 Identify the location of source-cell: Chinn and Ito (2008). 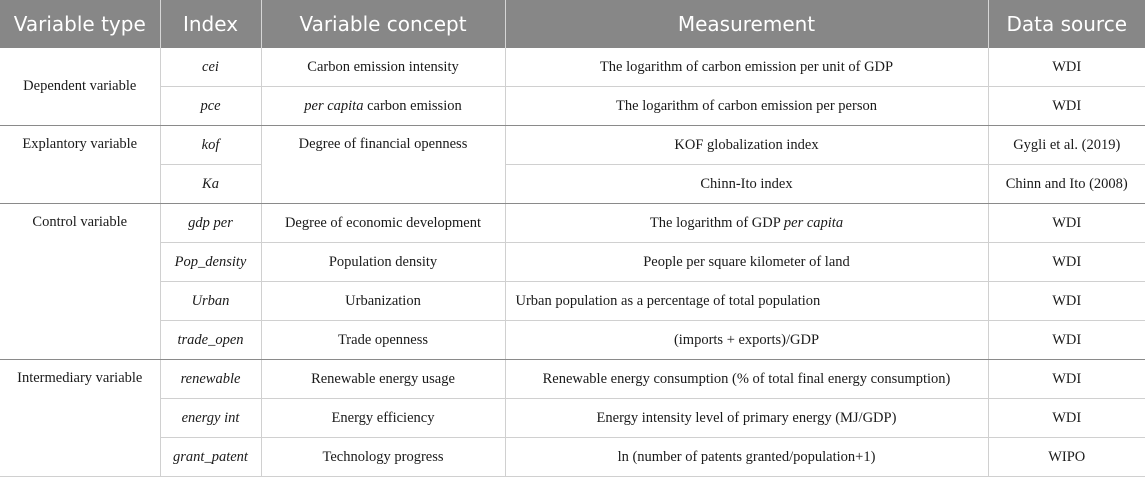
(1066, 184).